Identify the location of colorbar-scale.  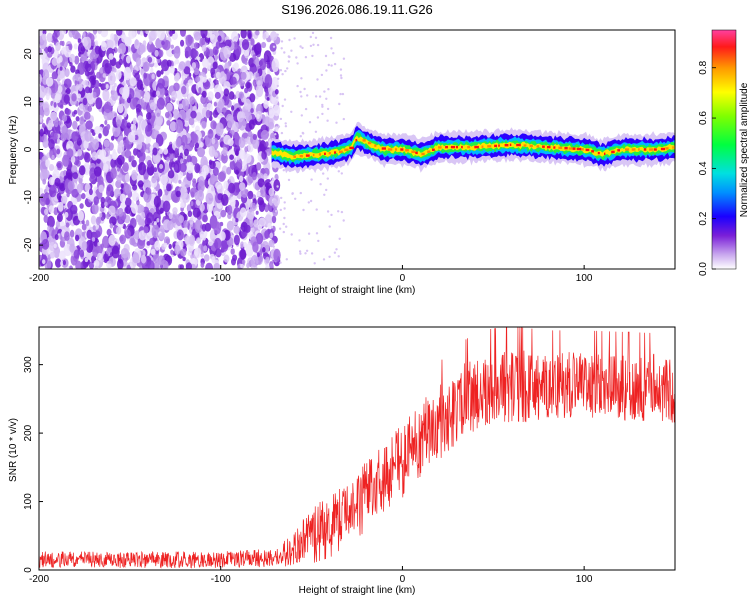
(724, 149).